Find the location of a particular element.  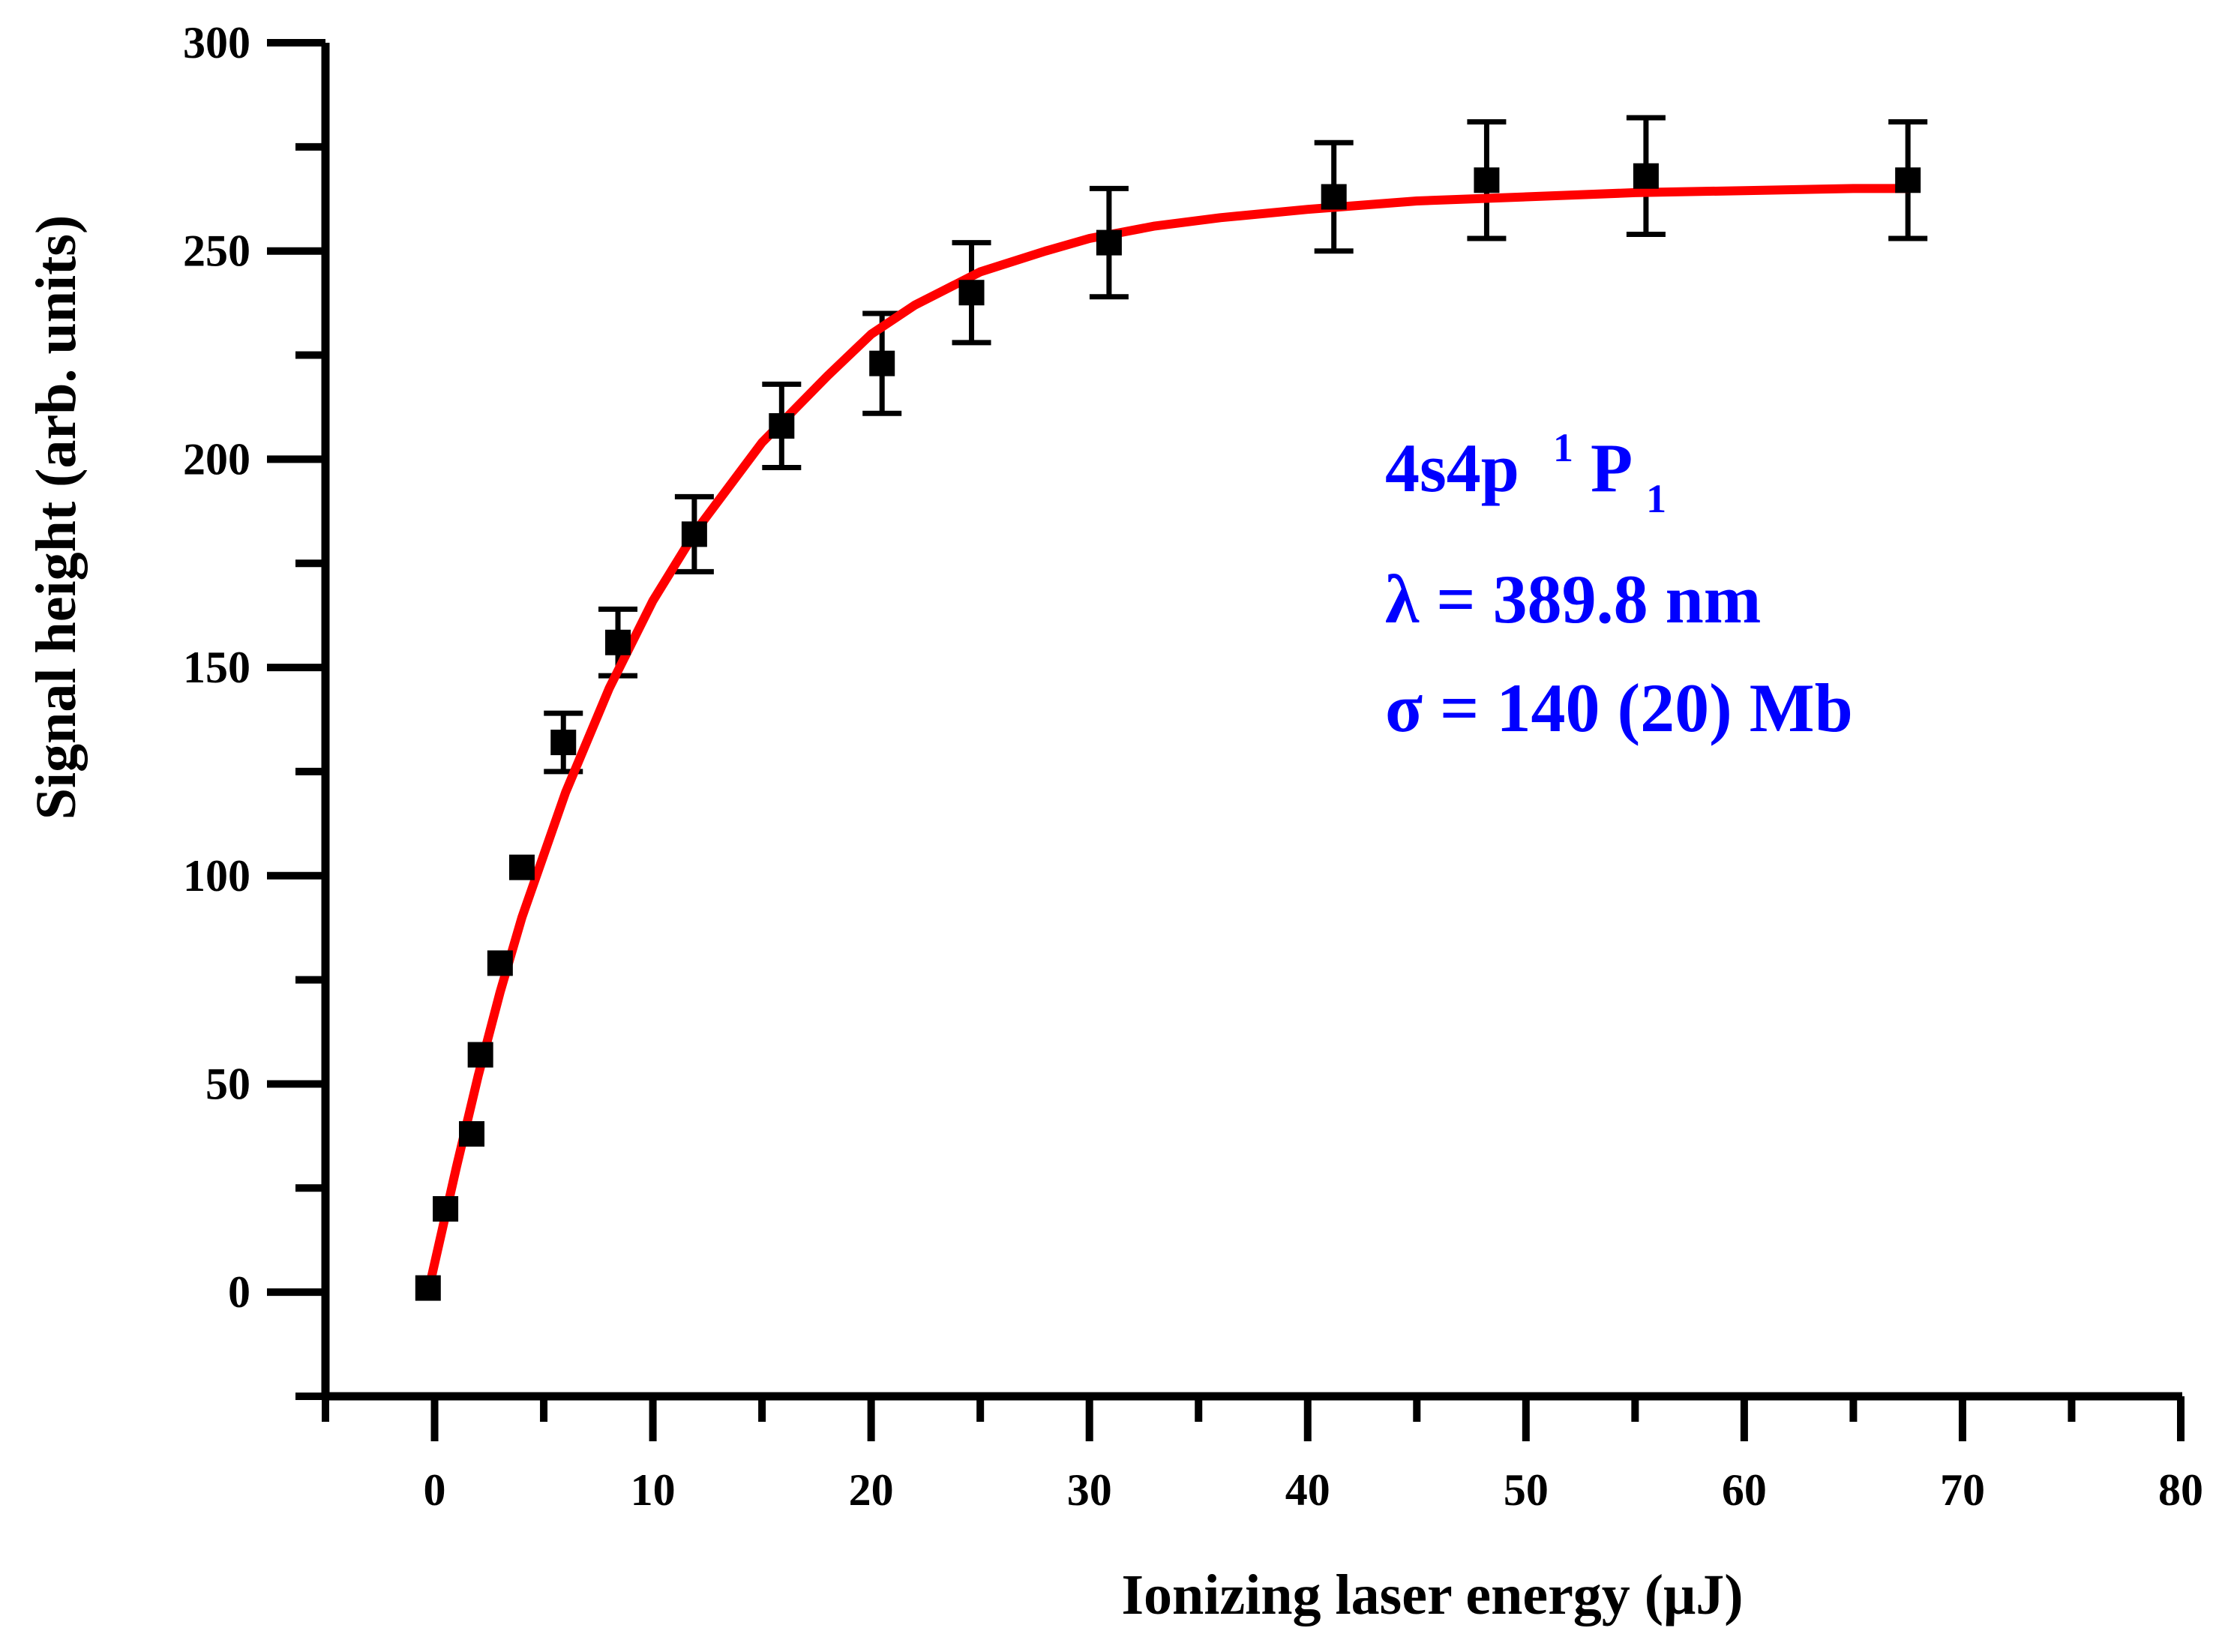

annotation-block: 4s4p 1 P 1 λ = 389.8 nm σ = 140 (20) Mb is located at coordinates (1619, 573).